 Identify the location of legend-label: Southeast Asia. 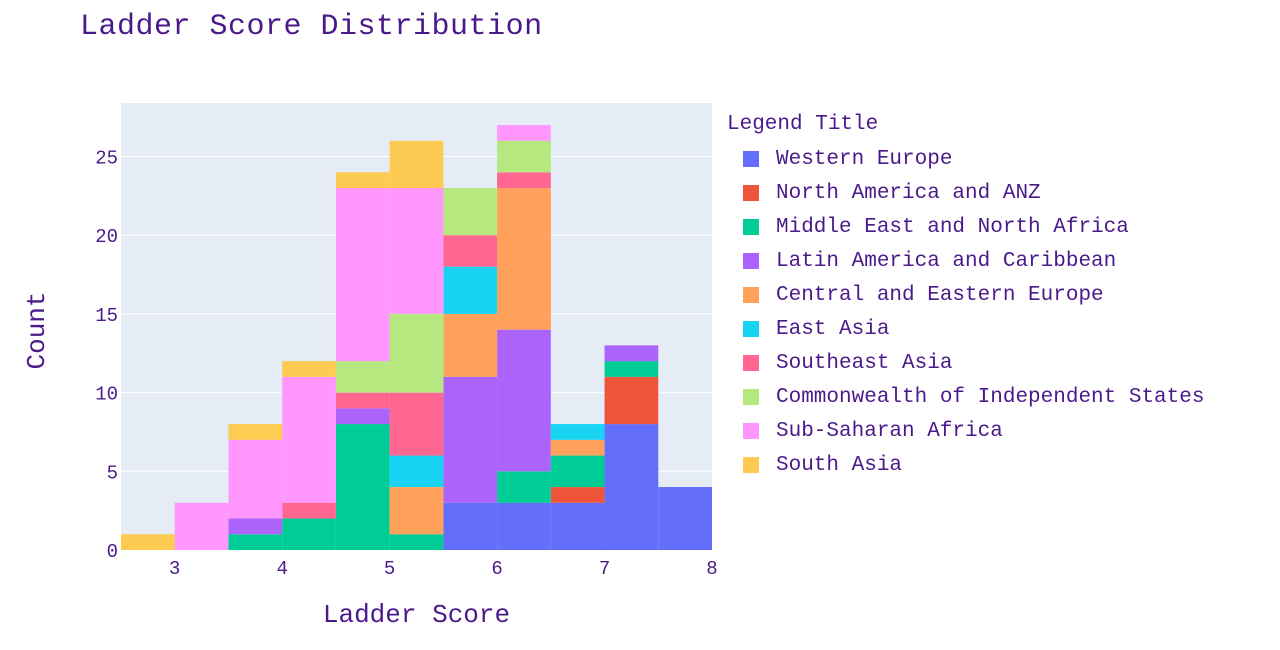
(864, 363).